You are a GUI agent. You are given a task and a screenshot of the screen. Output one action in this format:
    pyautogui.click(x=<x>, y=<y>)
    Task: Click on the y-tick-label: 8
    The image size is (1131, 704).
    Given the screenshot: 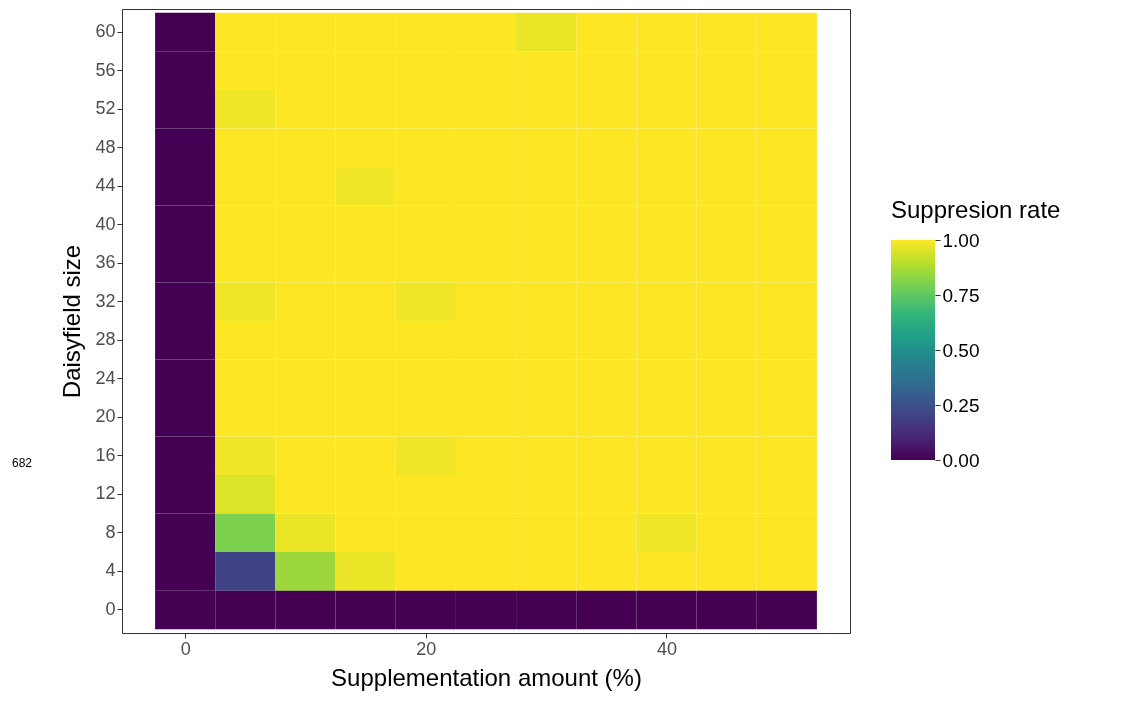 What is the action you would take?
    pyautogui.click(x=110, y=531)
    